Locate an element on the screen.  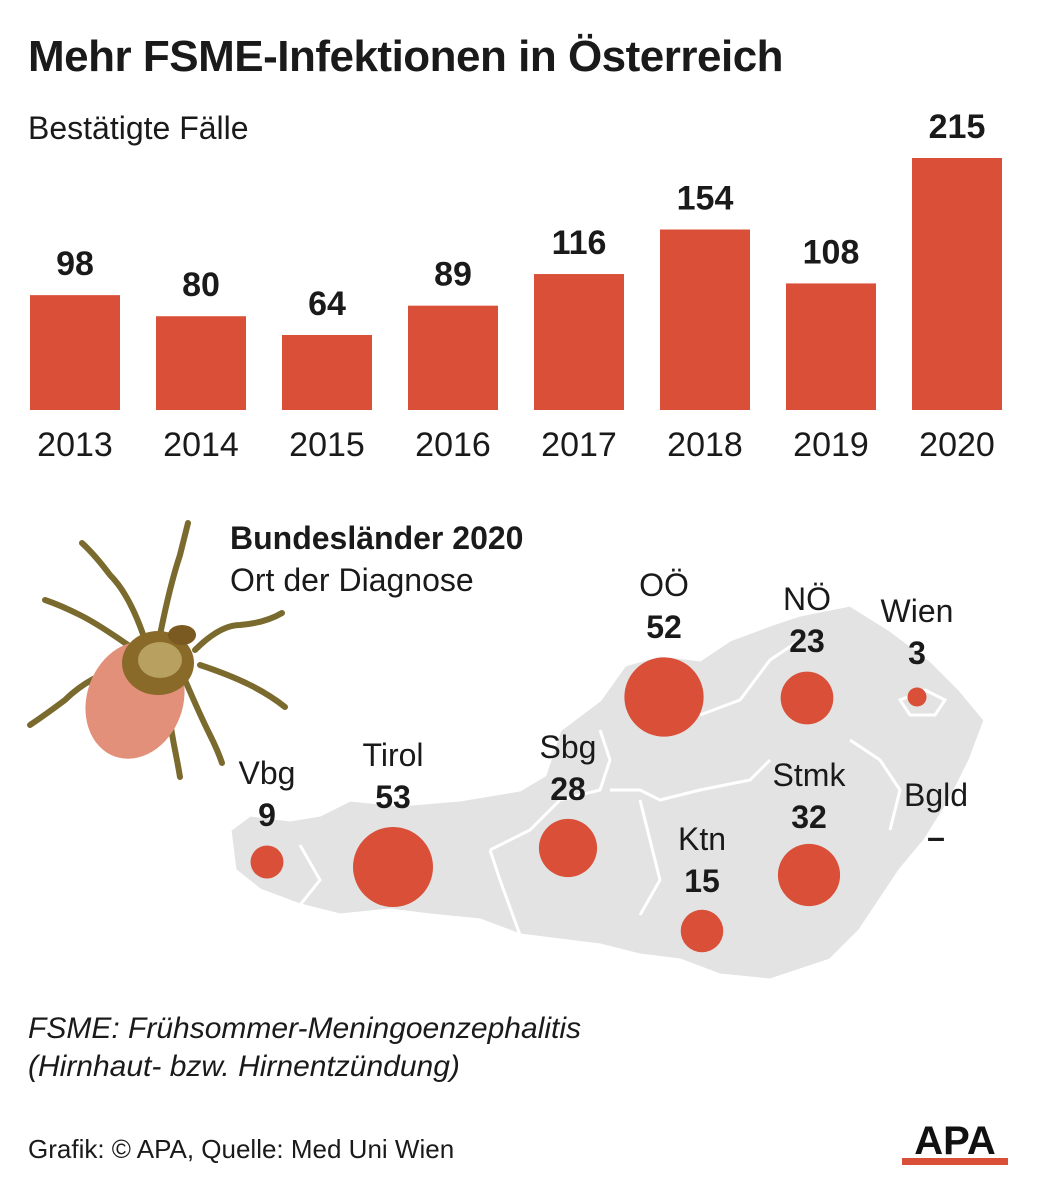
bubble-OÖ is located at coordinates (664, 697).